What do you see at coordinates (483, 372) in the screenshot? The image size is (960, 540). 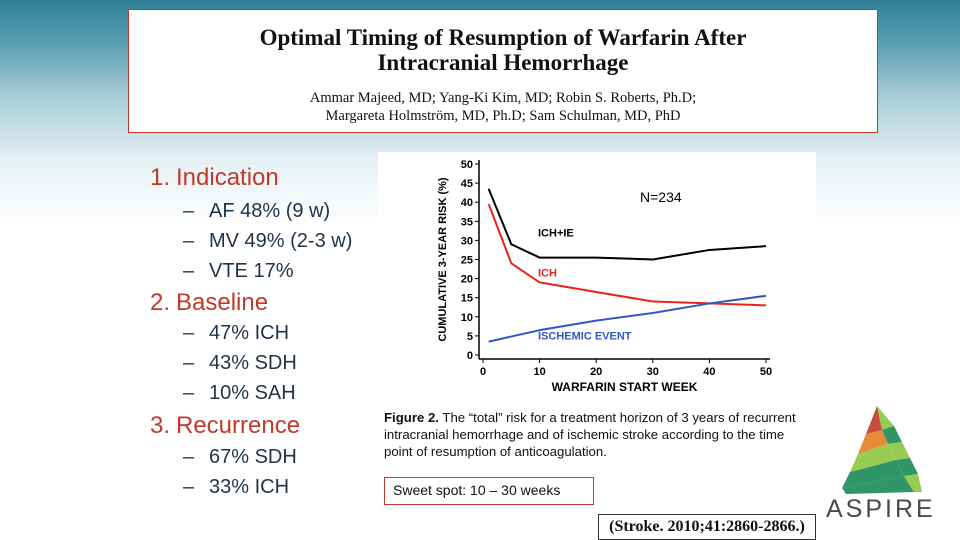 I see `x-tick-label: 0` at bounding box center [483, 372].